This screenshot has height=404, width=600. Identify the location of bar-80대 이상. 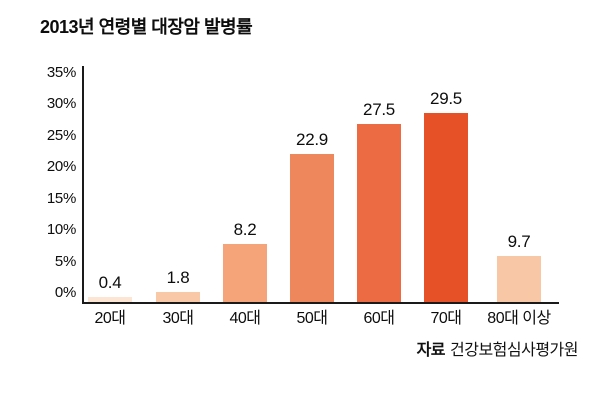
(519, 279).